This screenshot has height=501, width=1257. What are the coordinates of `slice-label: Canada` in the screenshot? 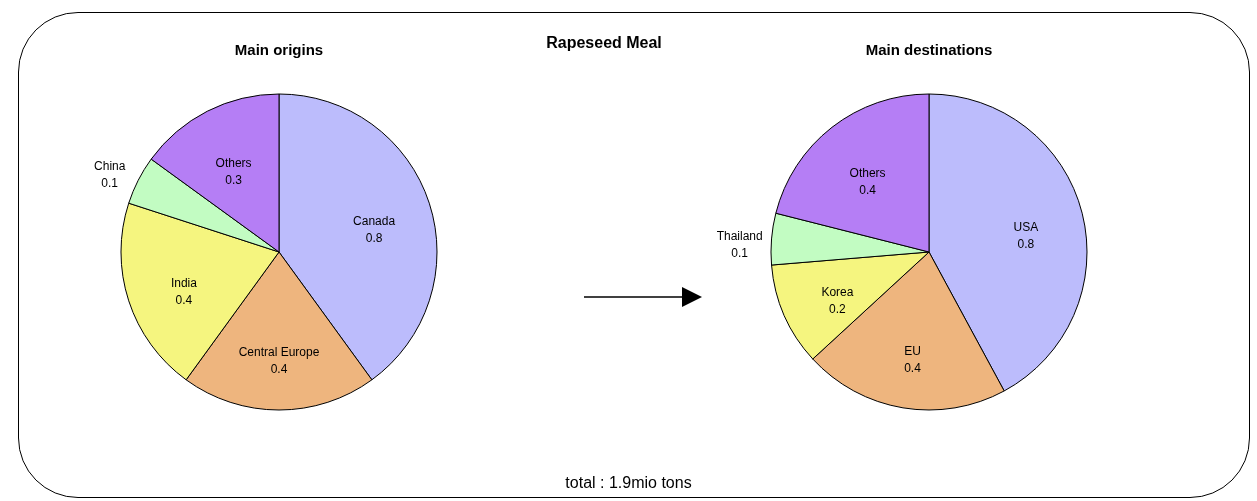 It's located at (374, 221).